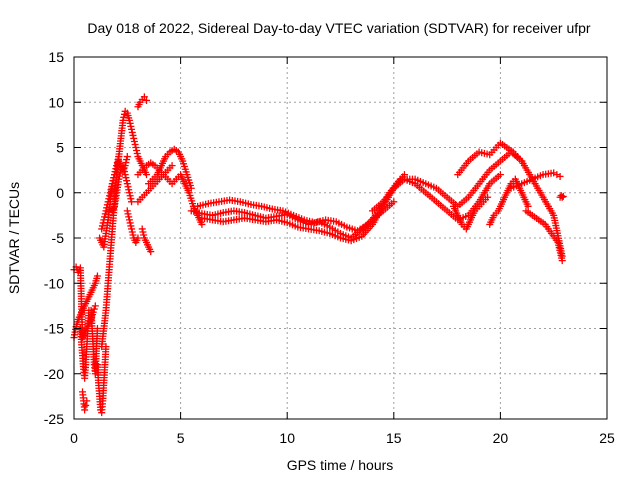 The width and height of the screenshot is (640, 480). I want to click on x-tick-label: 0, so click(74, 438).